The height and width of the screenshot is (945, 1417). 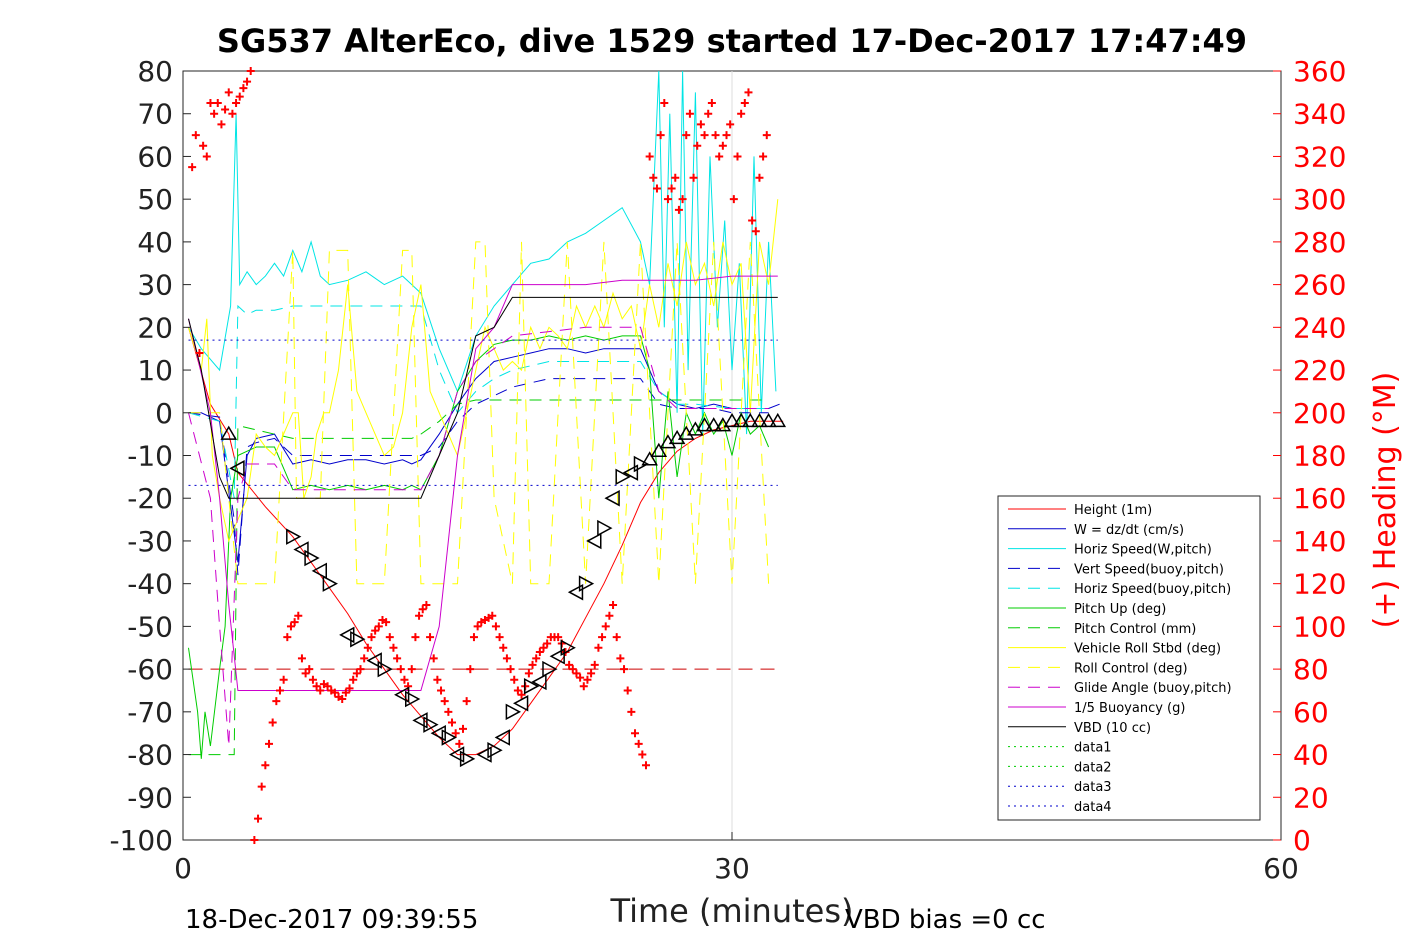 What do you see at coordinates (1112, 728) in the screenshot?
I see `legend-label: VBD (10 cc)` at bounding box center [1112, 728].